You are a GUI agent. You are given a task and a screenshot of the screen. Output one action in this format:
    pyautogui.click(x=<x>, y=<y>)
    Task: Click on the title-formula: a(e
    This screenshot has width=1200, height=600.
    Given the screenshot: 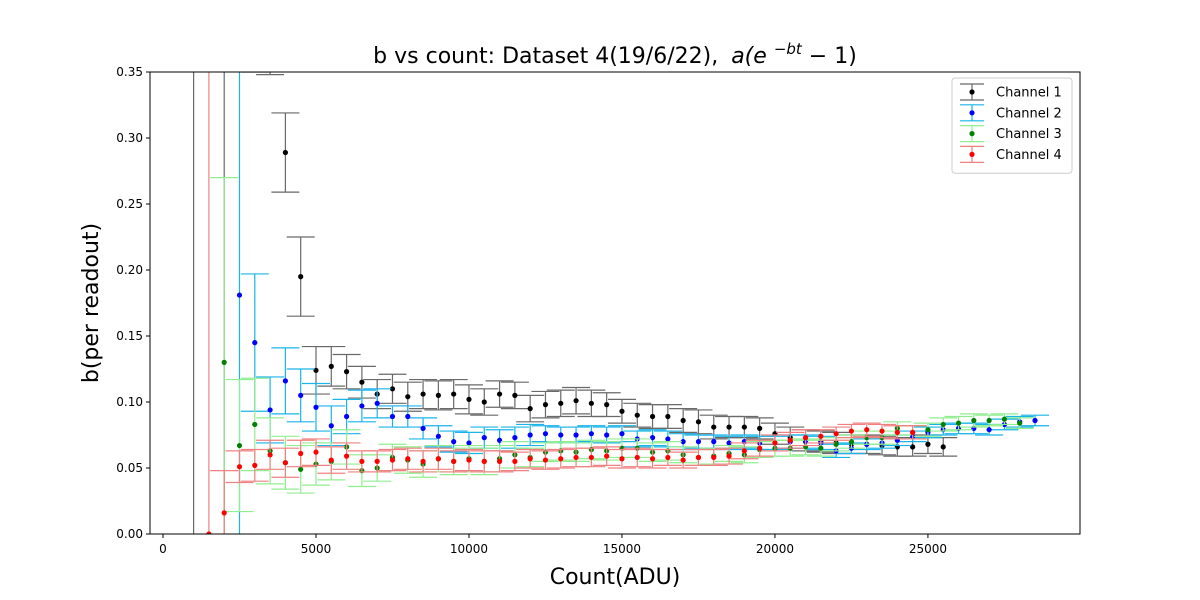 What is the action you would take?
    pyautogui.click(x=749, y=56)
    